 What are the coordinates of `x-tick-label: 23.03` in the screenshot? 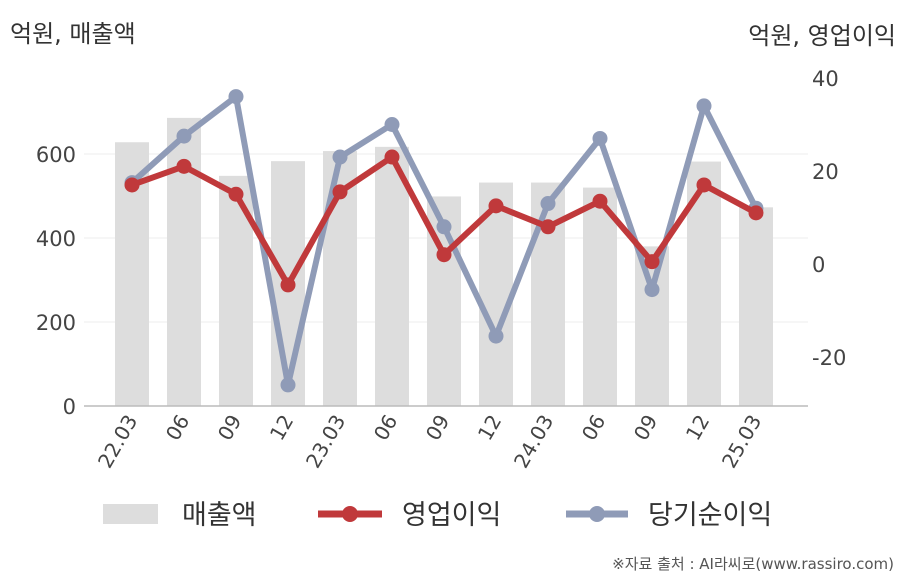 It's located at (325, 442).